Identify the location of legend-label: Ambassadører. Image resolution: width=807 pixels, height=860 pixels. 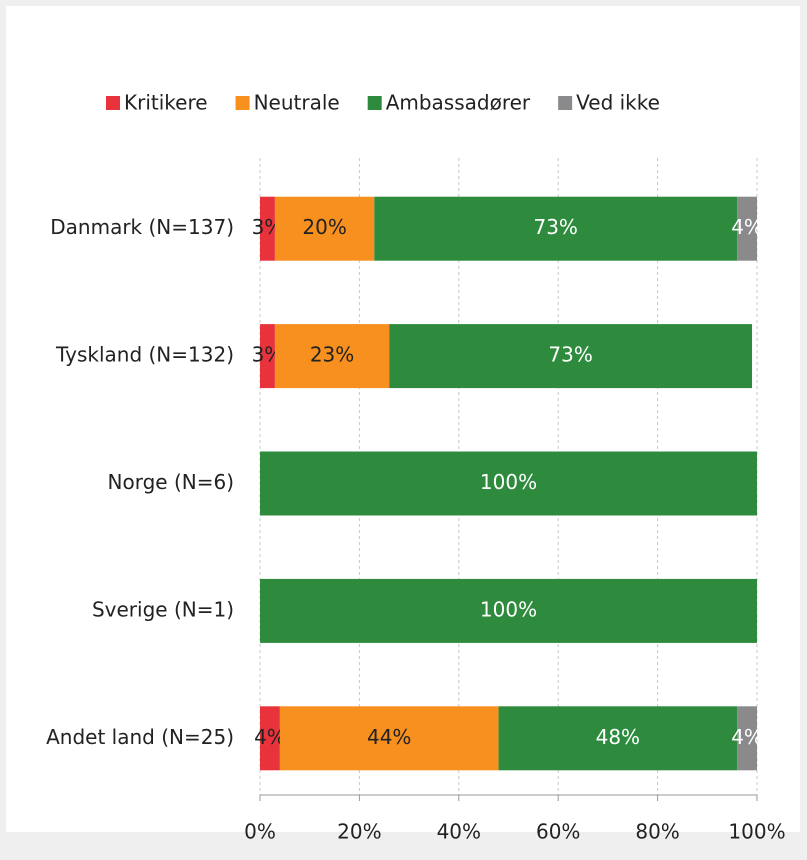
(458, 103).